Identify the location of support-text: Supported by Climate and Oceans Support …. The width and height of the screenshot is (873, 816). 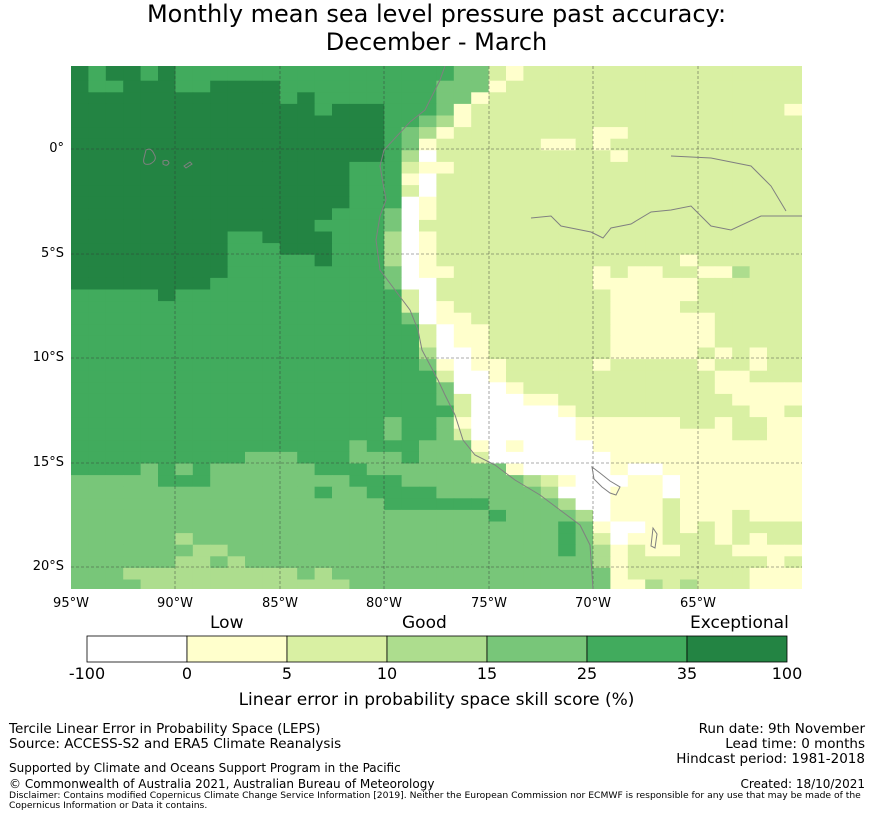
(205, 768).